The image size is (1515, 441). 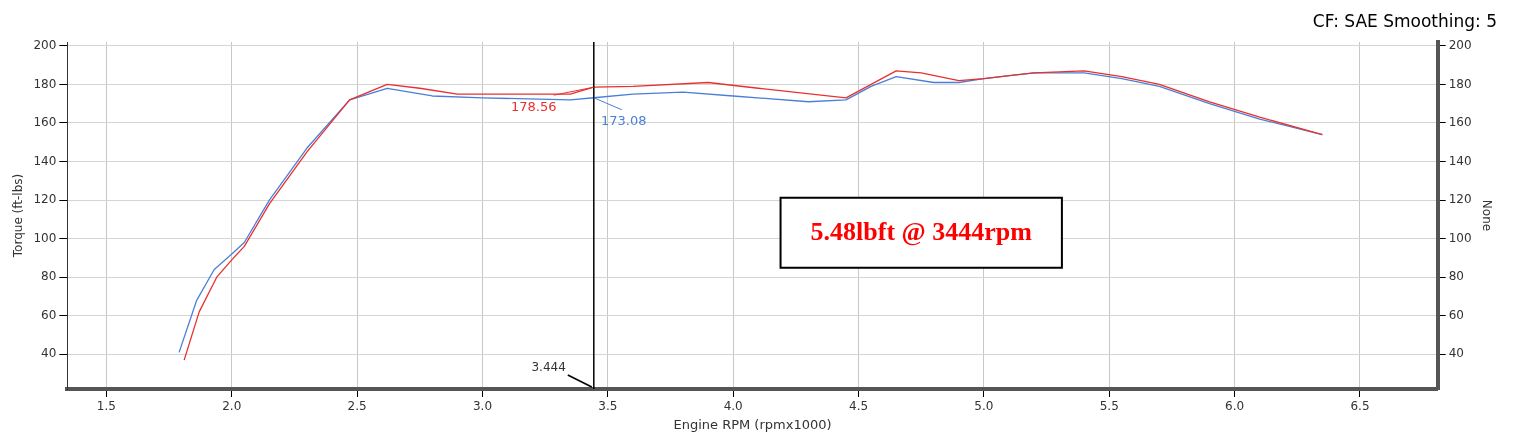 I want to click on x-tick-label: 5.5, so click(x=1109, y=406).